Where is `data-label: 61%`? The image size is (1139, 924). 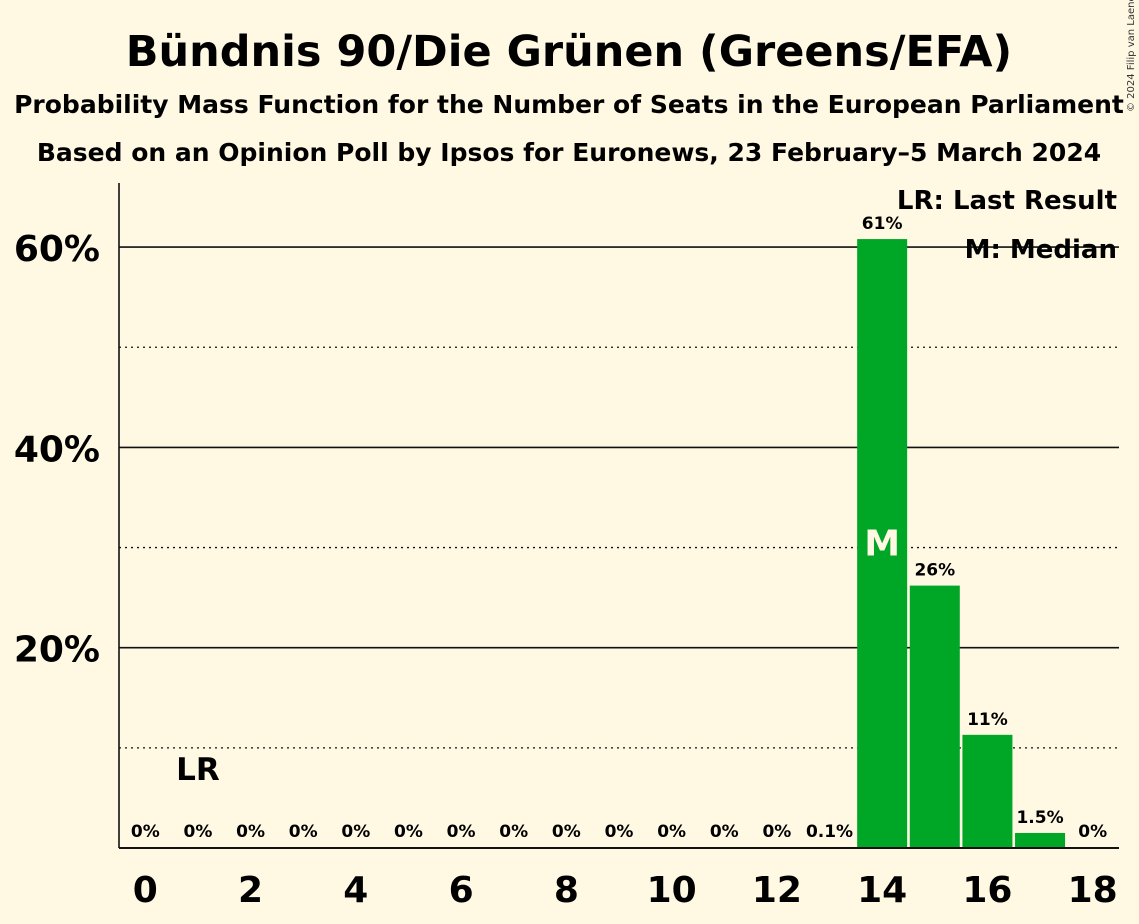
data-label: 61% is located at coordinates (882, 224).